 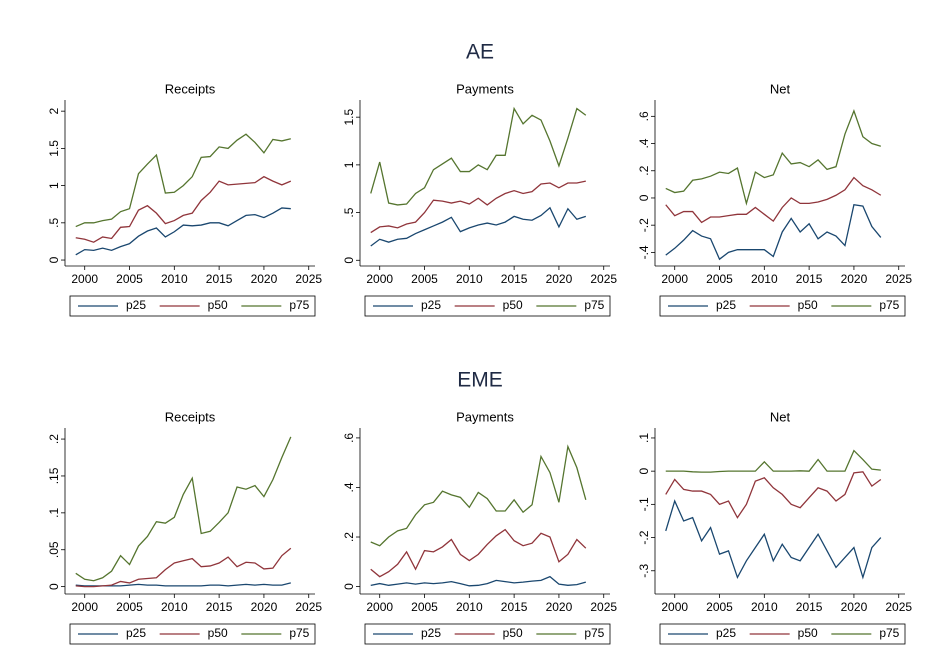 What do you see at coordinates (644, 143) in the screenshot?
I see `y-tick-label: .4` at bounding box center [644, 143].